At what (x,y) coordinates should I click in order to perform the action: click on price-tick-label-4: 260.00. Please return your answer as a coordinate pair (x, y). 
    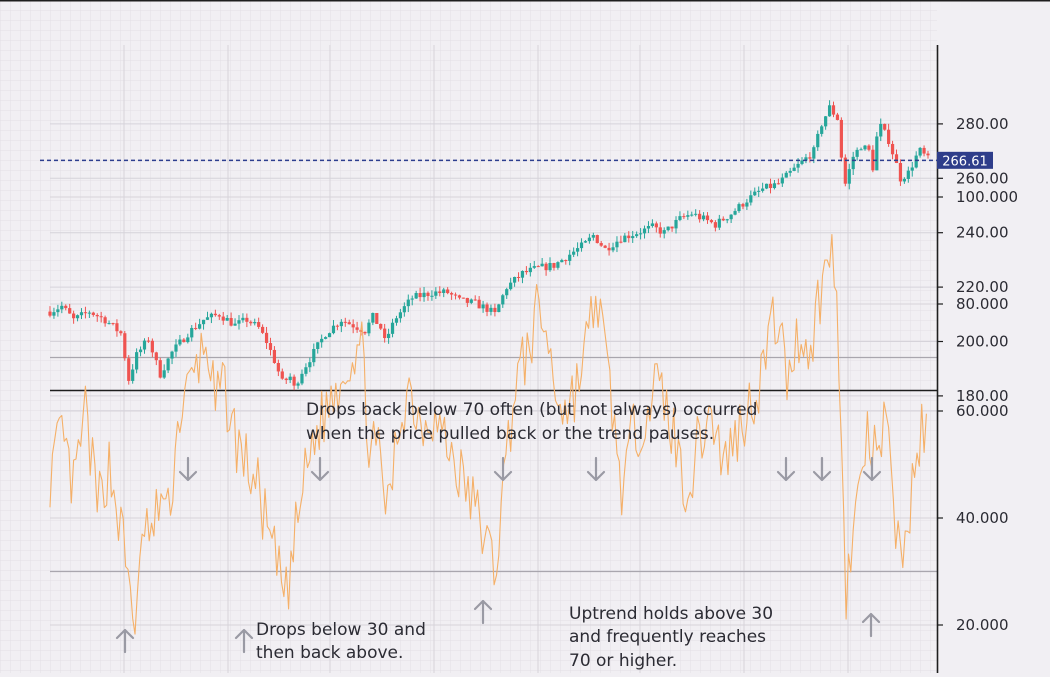
    Looking at the image, I should click on (982, 178).